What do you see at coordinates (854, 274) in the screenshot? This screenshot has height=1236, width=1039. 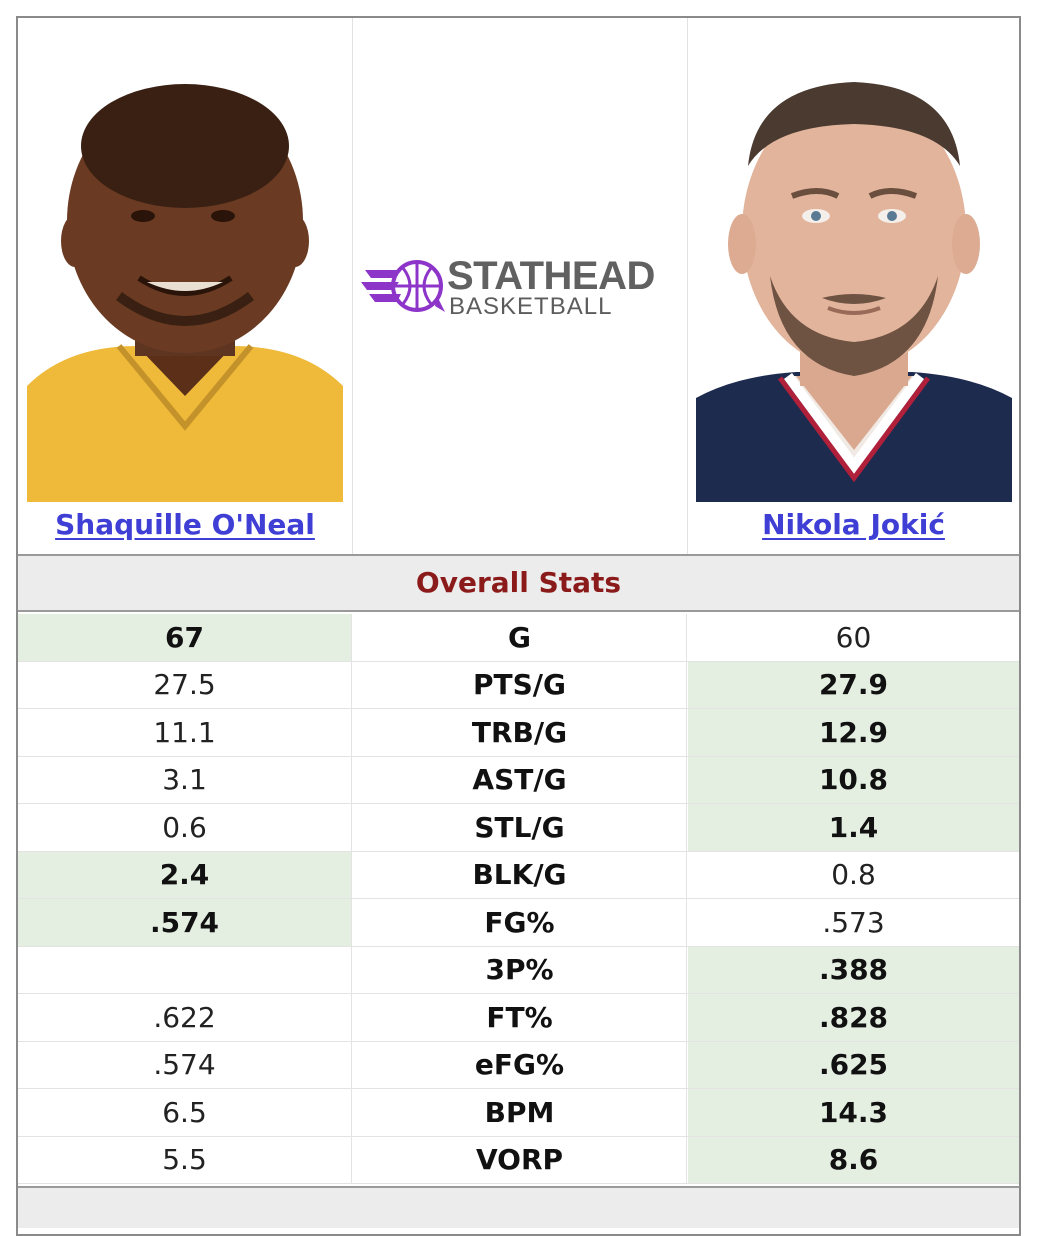 I see `player-photo-jokic` at bounding box center [854, 274].